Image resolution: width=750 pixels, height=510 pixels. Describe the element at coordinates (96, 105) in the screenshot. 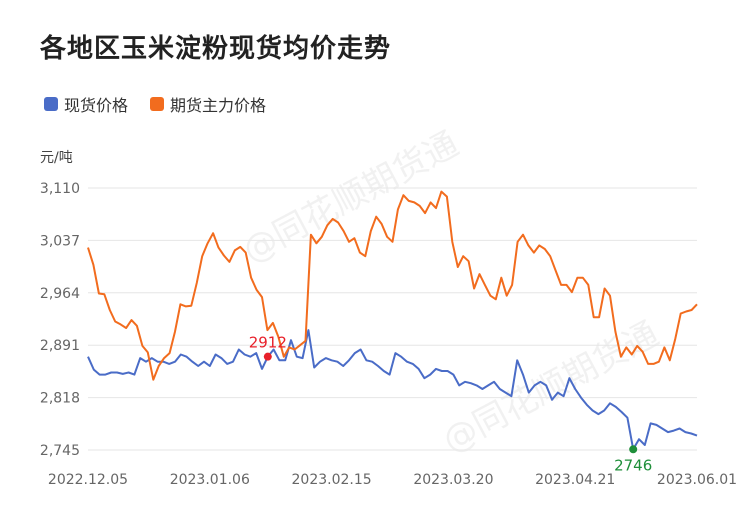

I see `legend-label-spot: 现货价格` at that location.